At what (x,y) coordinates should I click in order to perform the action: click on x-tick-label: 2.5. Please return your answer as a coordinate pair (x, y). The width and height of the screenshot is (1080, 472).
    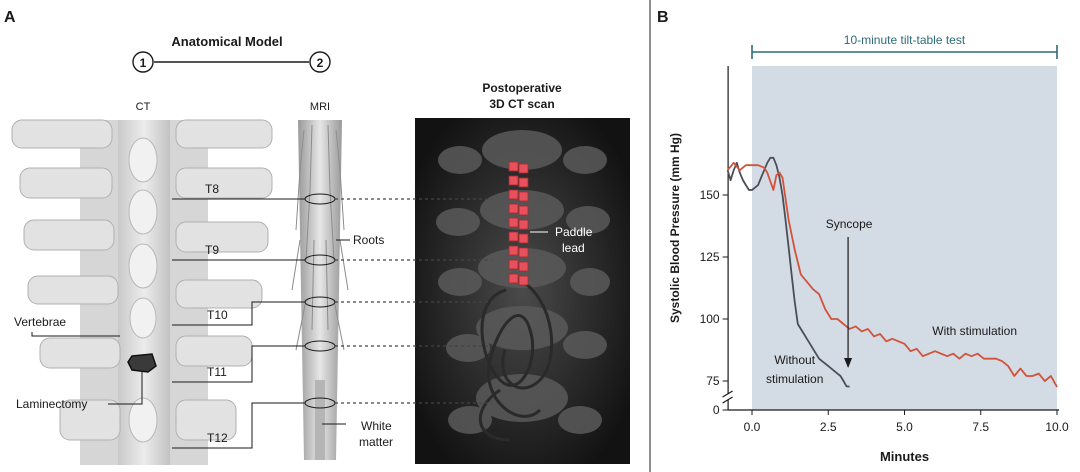
    Looking at the image, I should click on (828, 427).